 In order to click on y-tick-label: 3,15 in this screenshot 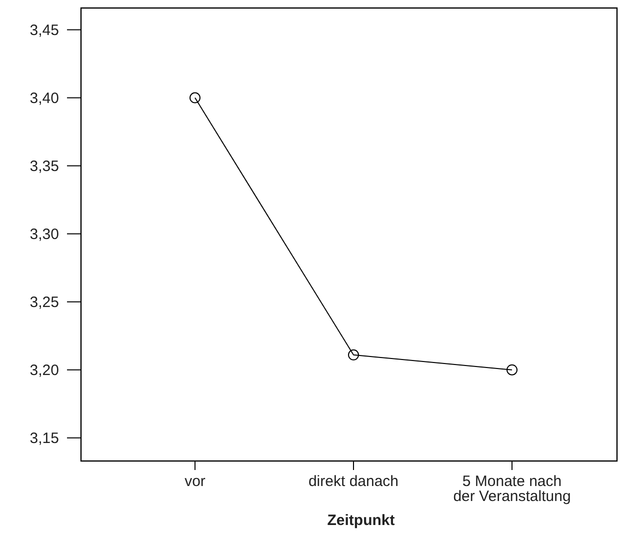, I will do `click(44, 439)`.